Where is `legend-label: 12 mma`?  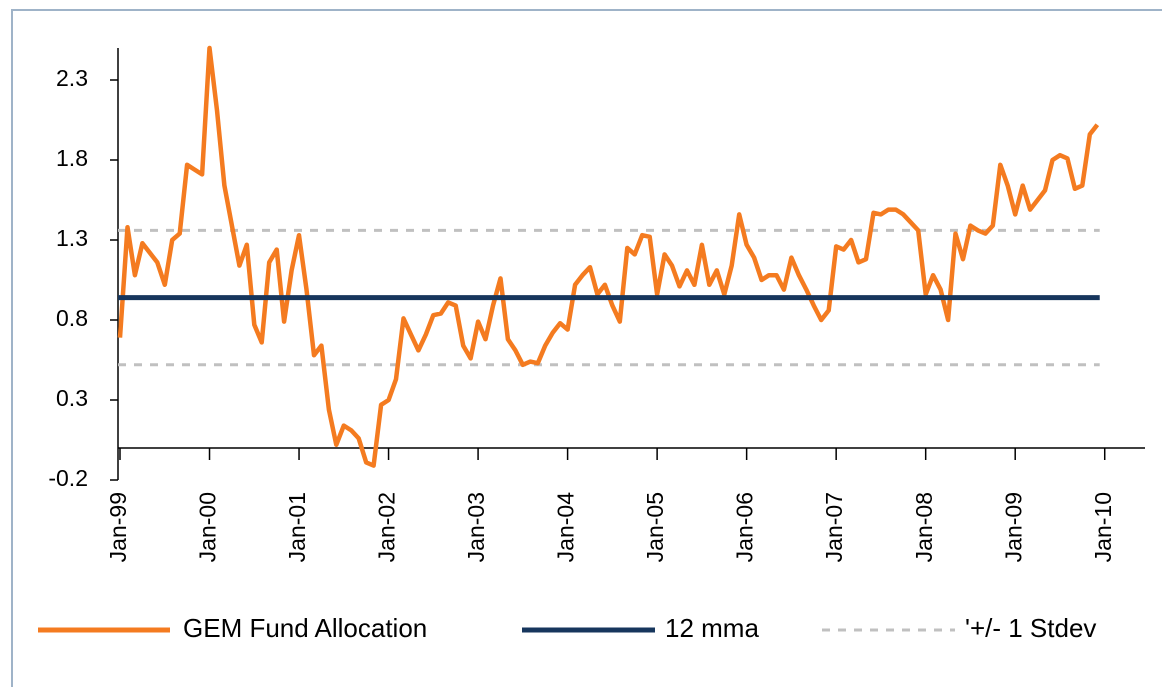
legend-label: 12 mma is located at coordinates (712, 628).